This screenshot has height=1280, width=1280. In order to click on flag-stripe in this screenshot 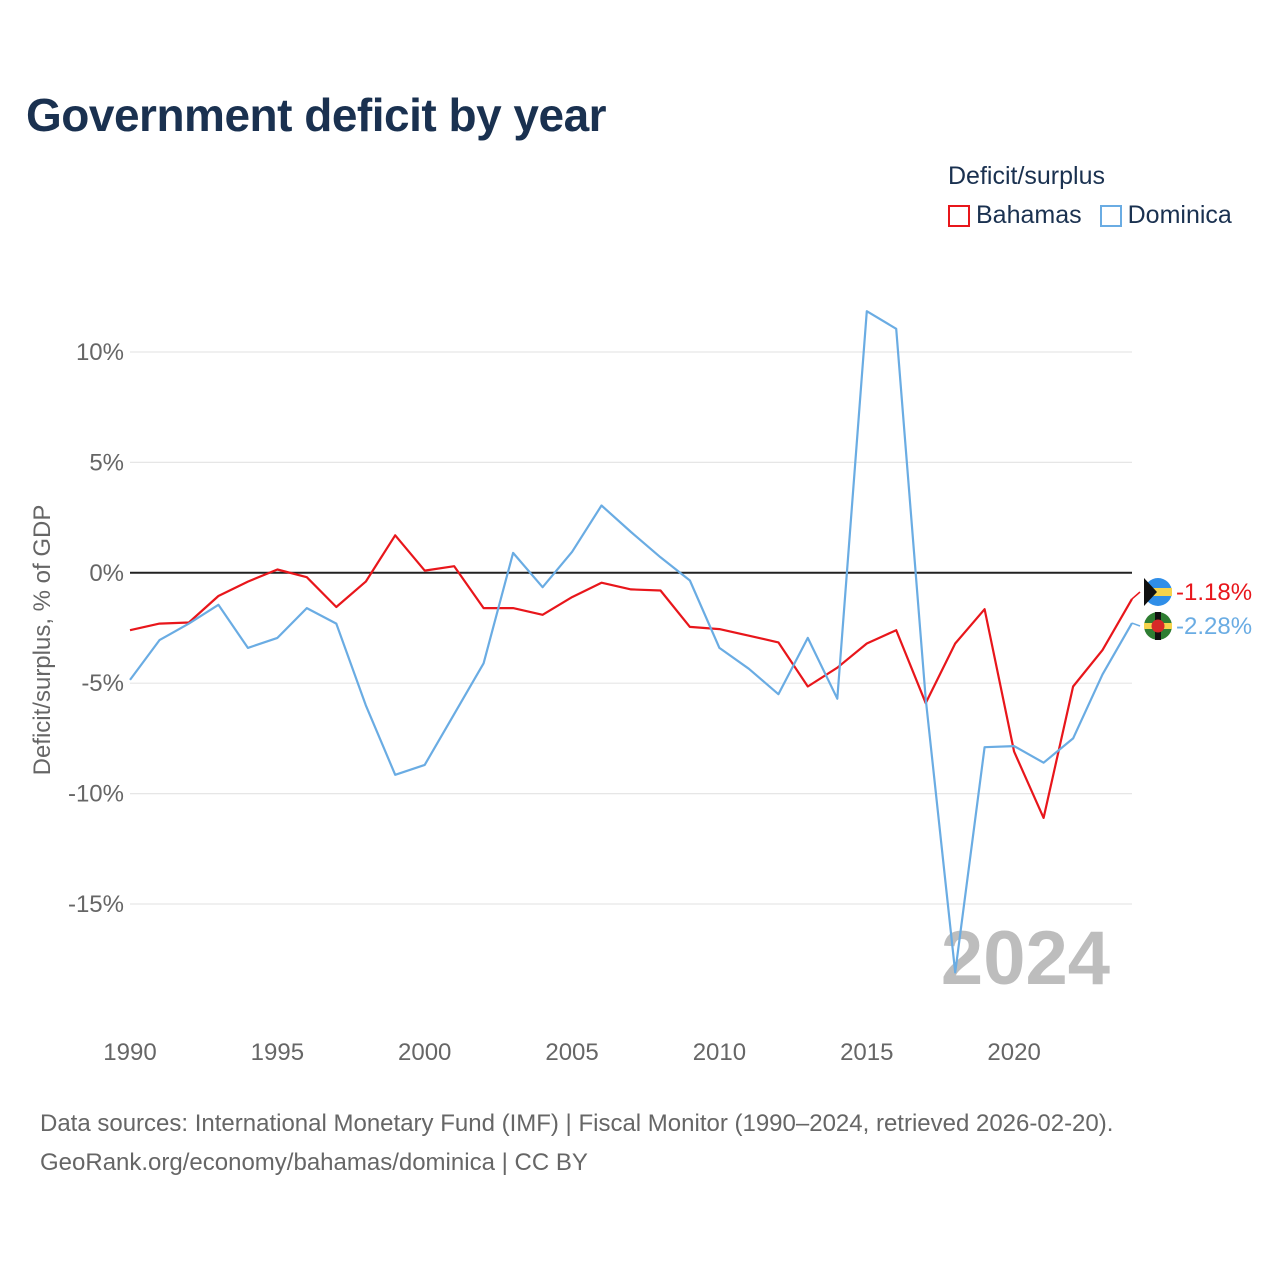, I will do `click(1158, 592)`.